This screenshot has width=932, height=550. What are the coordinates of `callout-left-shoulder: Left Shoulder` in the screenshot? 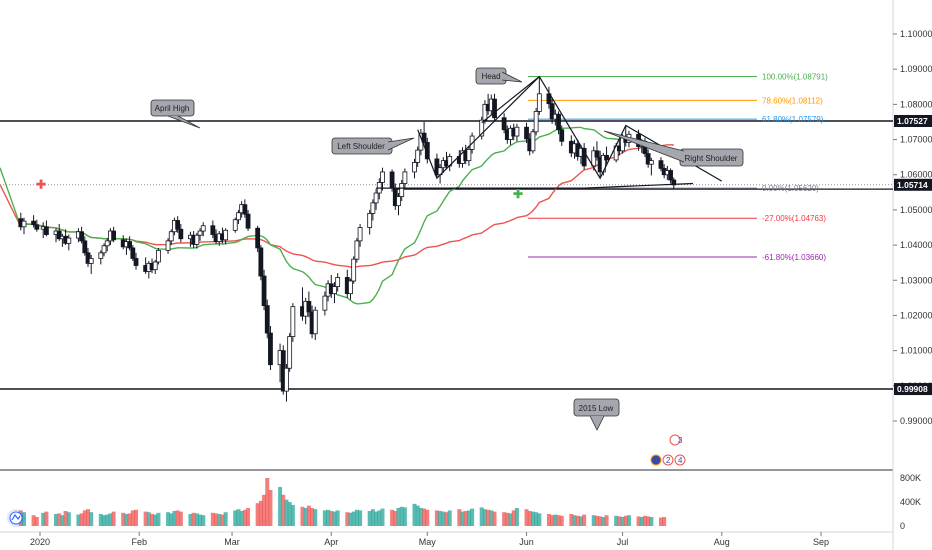 It's located at (373, 146).